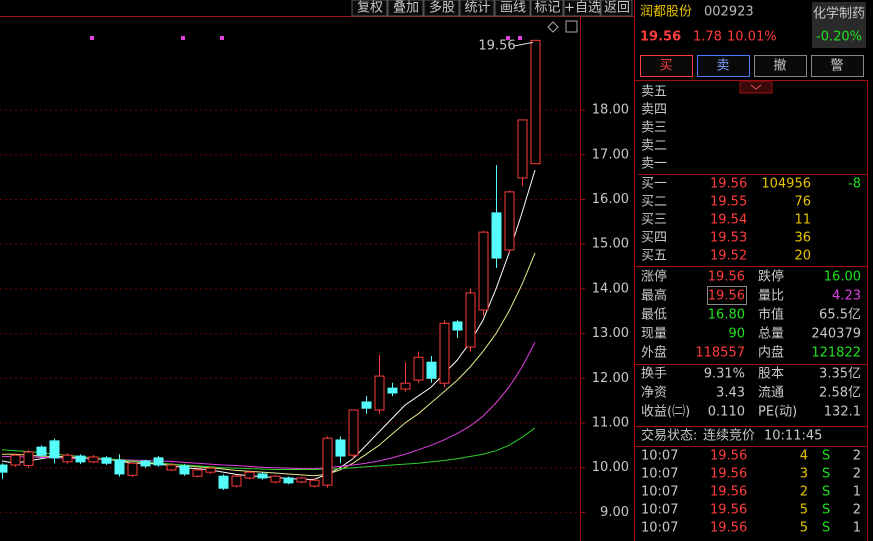 The image size is (873, 541). Describe the element at coordinates (654, 334) in the screenshot. I see `stat-label: 现量` at that location.